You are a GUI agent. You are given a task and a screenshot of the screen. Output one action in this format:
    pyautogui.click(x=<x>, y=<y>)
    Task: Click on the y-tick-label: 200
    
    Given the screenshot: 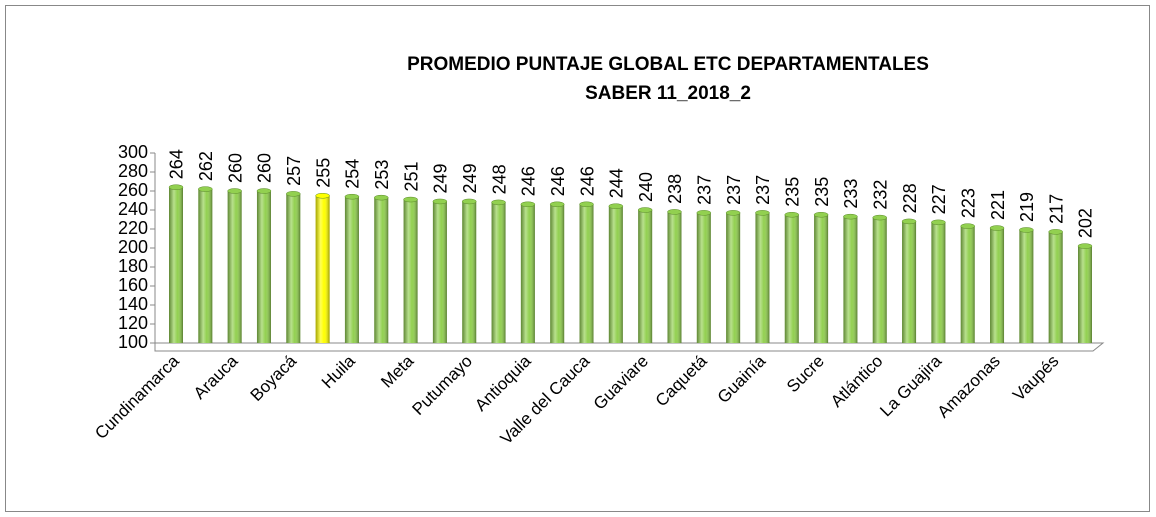 What is the action you would take?
    pyautogui.click(x=133, y=247)
    